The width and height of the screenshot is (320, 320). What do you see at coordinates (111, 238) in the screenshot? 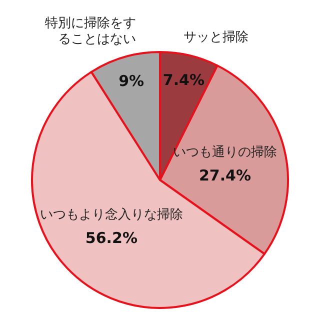
I see `data-label: 56.2%` at bounding box center [111, 238].